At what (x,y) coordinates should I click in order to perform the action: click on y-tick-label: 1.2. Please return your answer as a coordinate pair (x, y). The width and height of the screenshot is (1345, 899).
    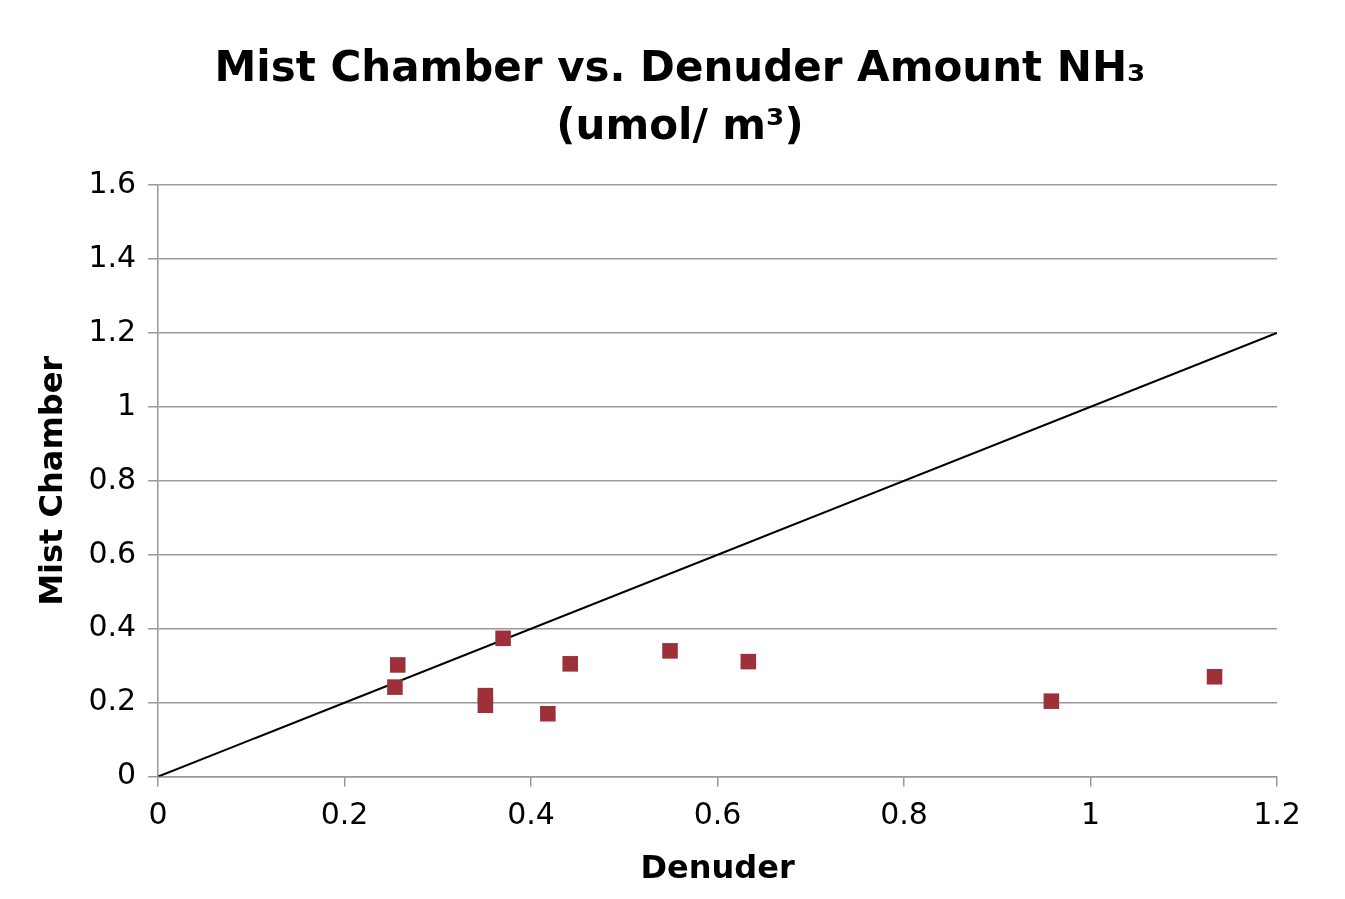
    Looking at the image, I should click on (112, 330).